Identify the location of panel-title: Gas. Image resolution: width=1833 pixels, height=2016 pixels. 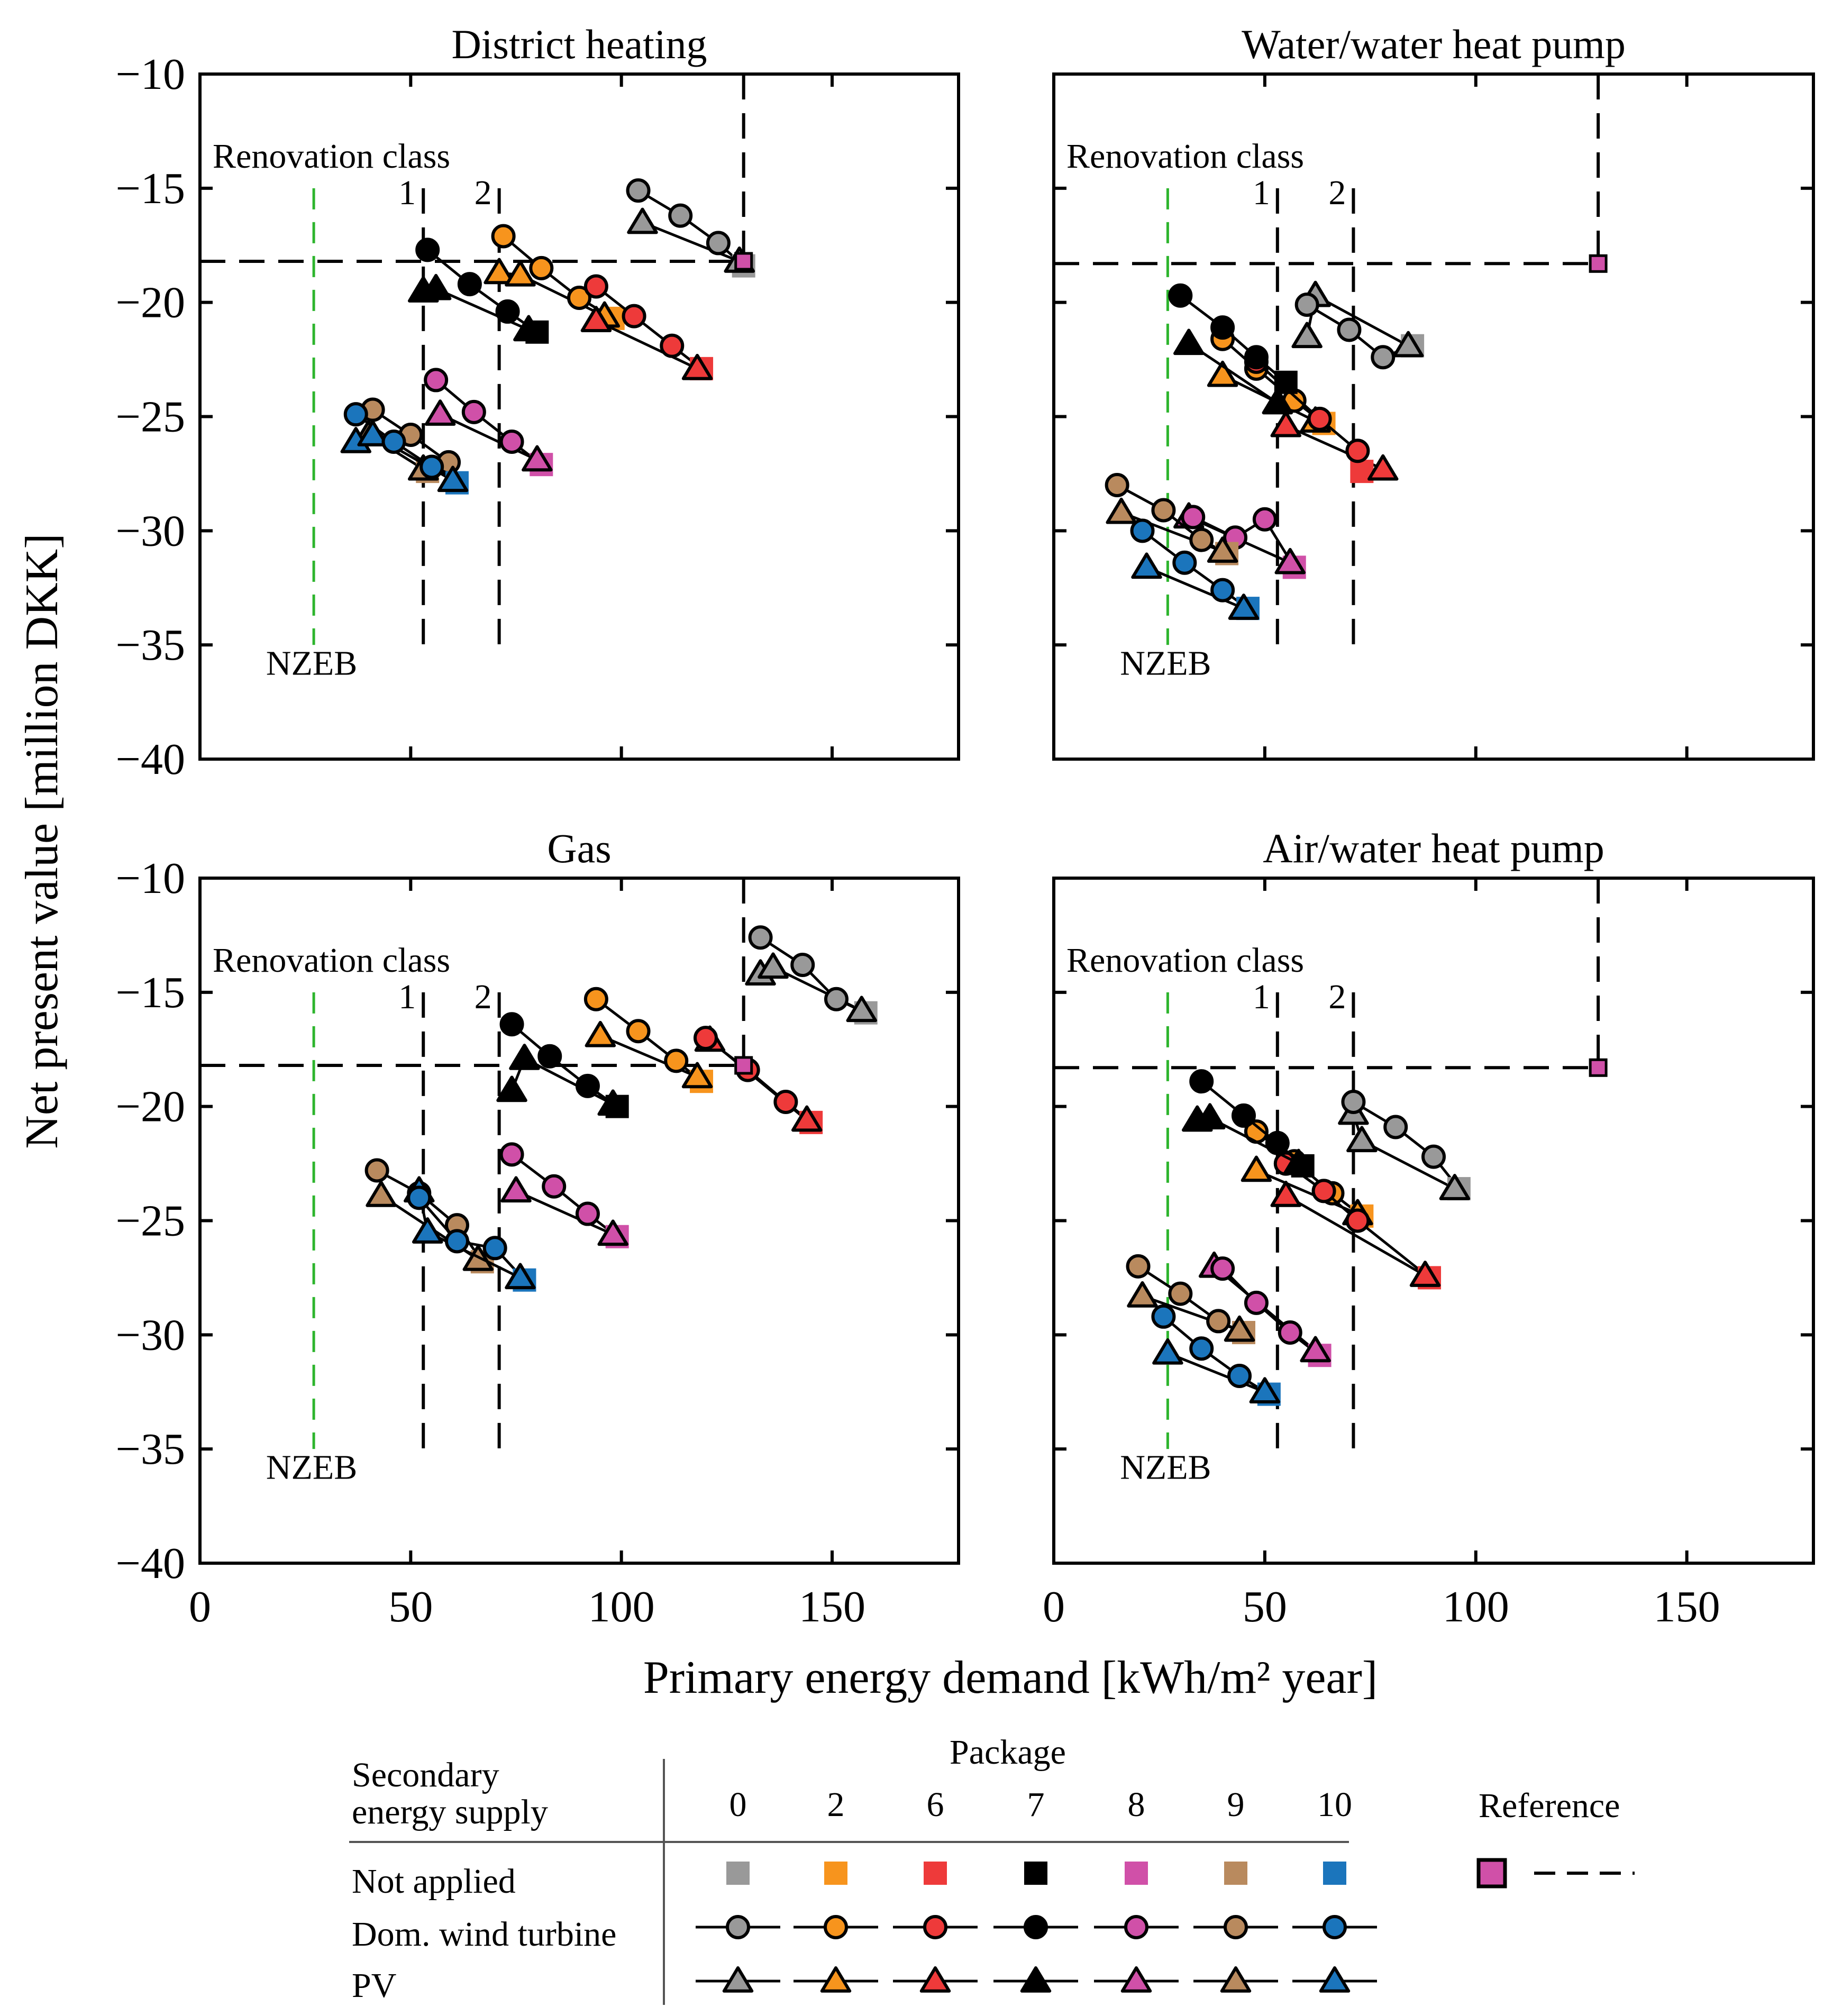
(579, 848).